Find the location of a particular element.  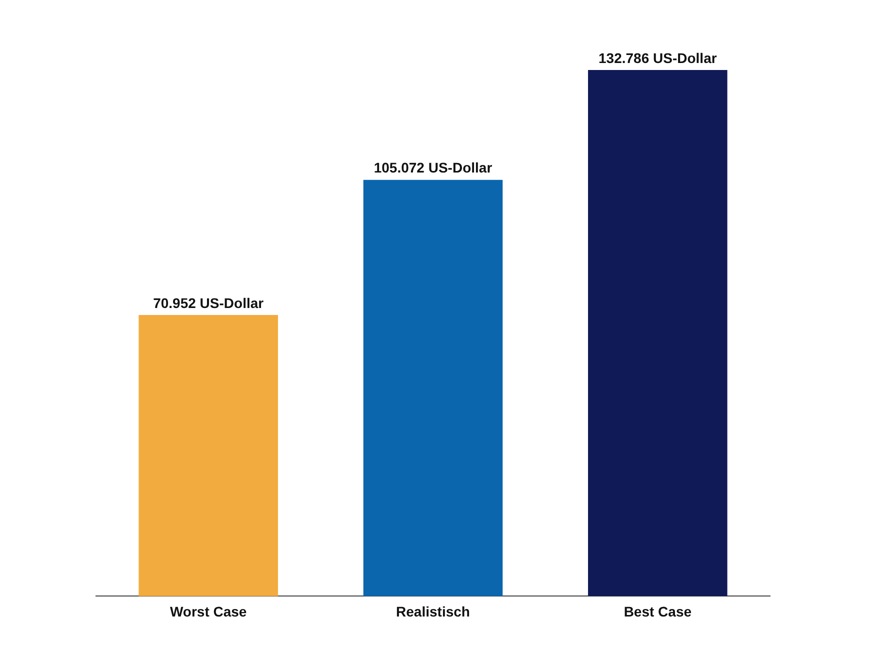

x-tick-label: Worst Case is located at coordinates (208, 611).